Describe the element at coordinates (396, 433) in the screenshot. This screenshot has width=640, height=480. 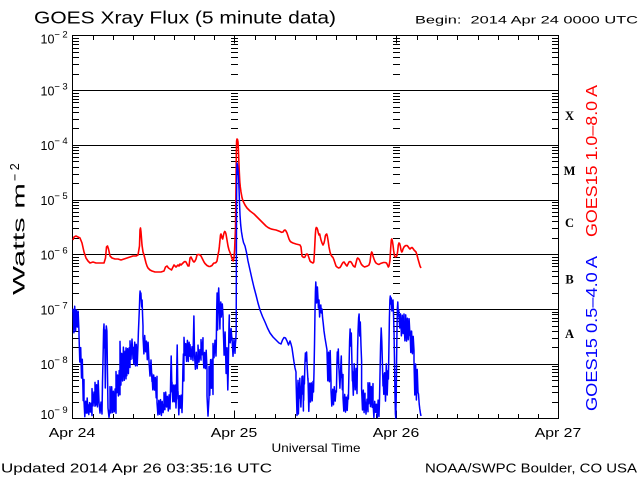
I see `svg-text: Apr 26` at that location.